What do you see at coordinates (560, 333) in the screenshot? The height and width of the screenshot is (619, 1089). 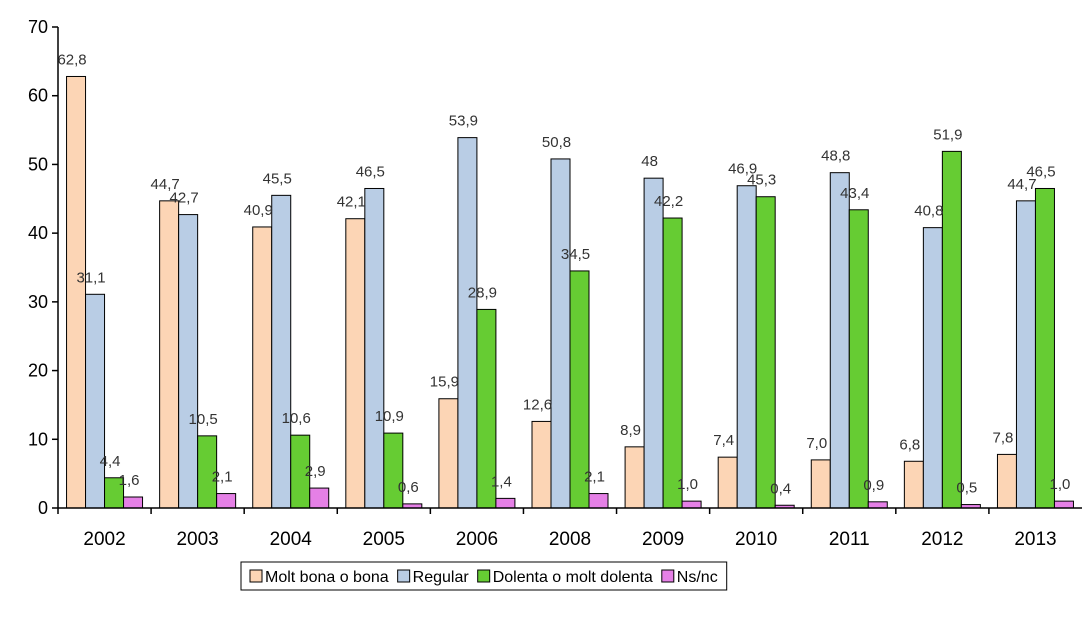 I see `bar-regular-2008` at bounding box center [560, 333].